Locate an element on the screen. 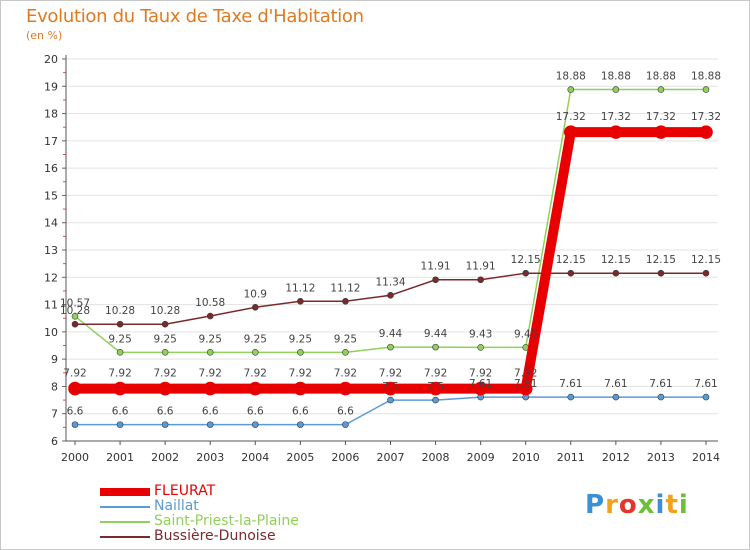 This screenshot has width=750, height=550. data-label: 9.44 is located at coordinates (391, 334).